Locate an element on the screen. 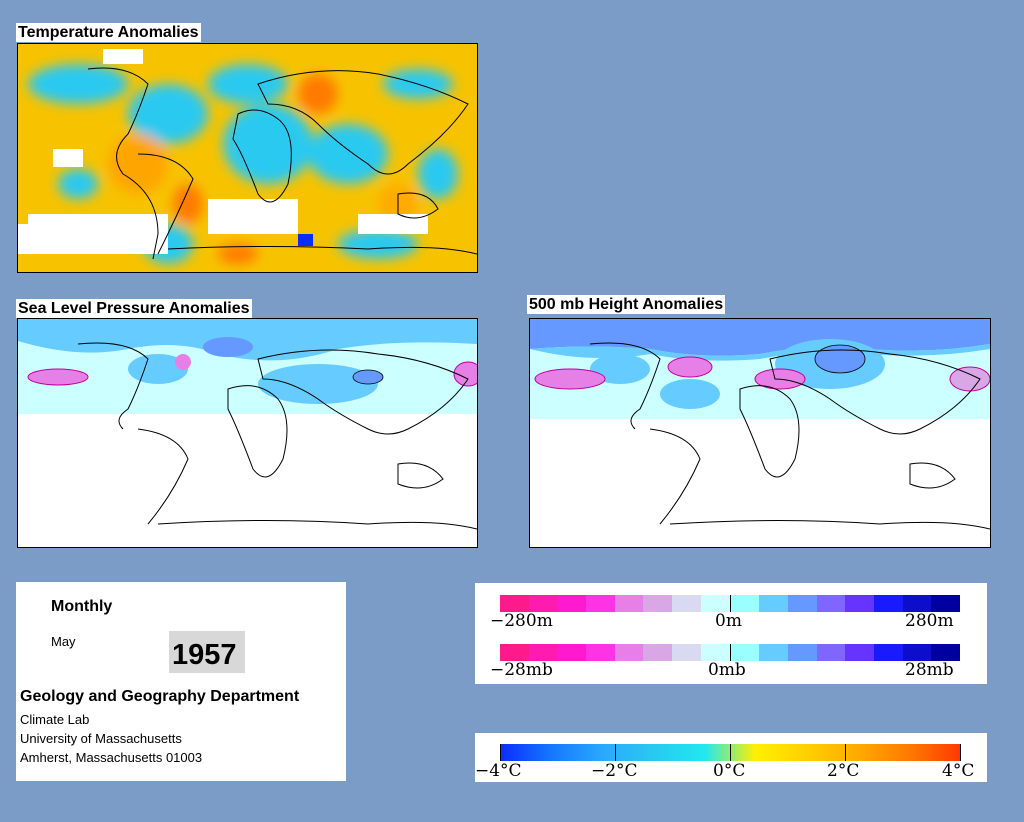 The width and height of the screenshot is (1024, 822). pressure-color-scale is located at coordinates (730, 652).